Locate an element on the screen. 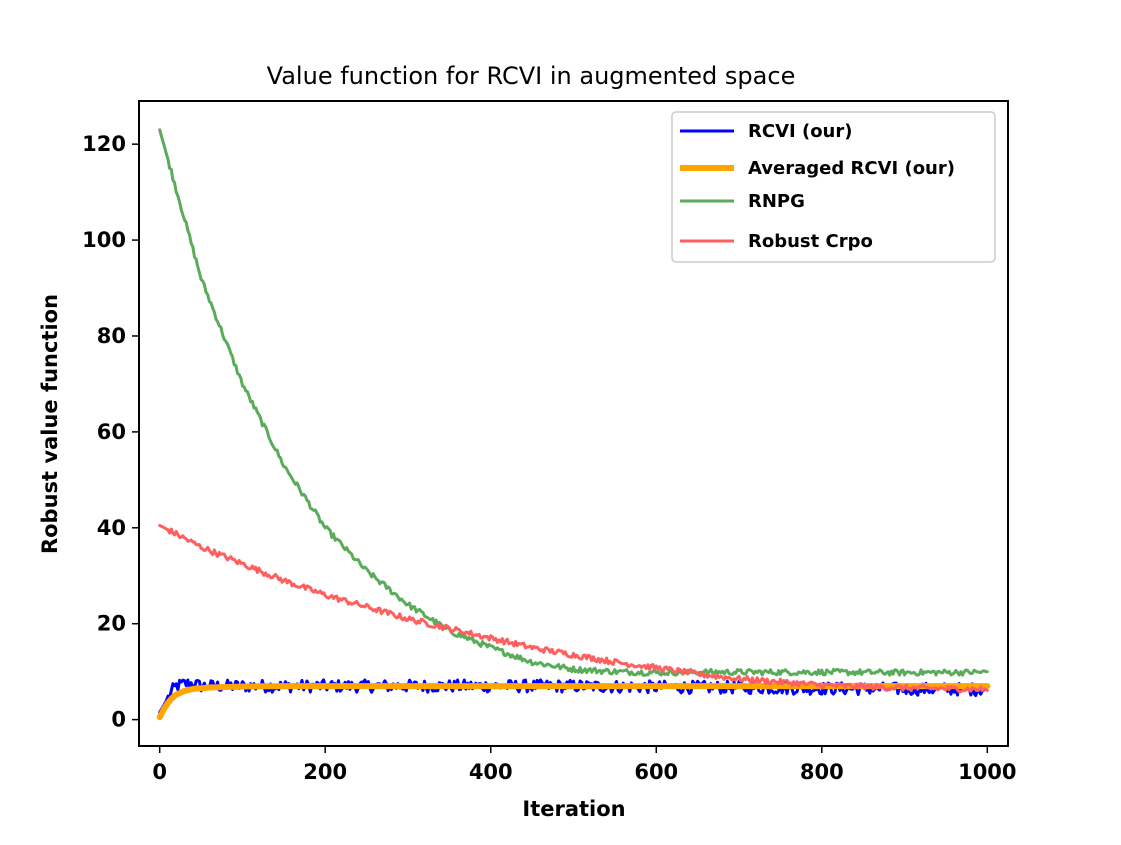 This screenshot has height=845, width=1121. y-tick-label: 100 is located at coordinates (104, 240).